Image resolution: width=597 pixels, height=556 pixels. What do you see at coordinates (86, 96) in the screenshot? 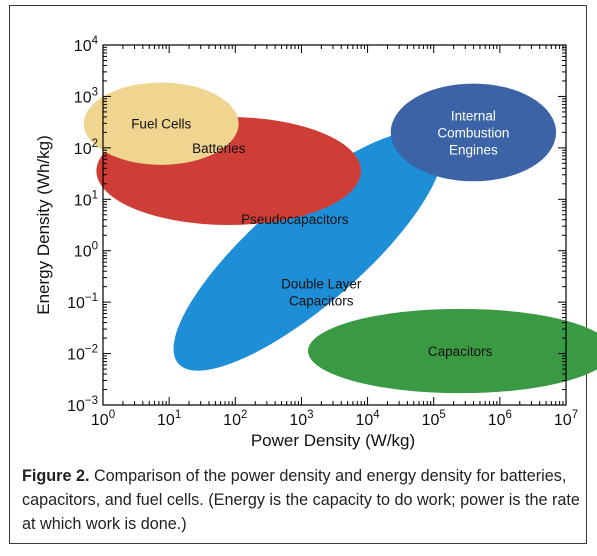
I see `y-tick-label: 10³` at bounding box center [86, 96].